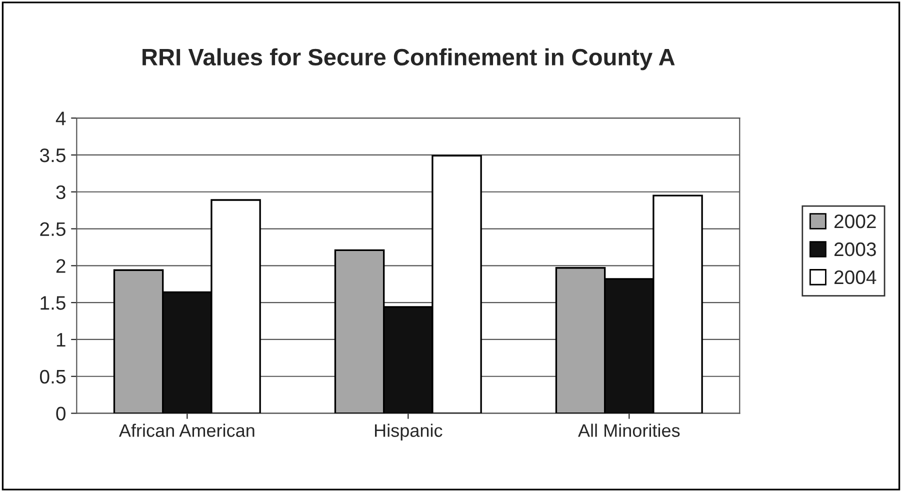  Describe the element at coordinates (61, 192) in the screenshot. I see `y-tick-label: 3` at that location.